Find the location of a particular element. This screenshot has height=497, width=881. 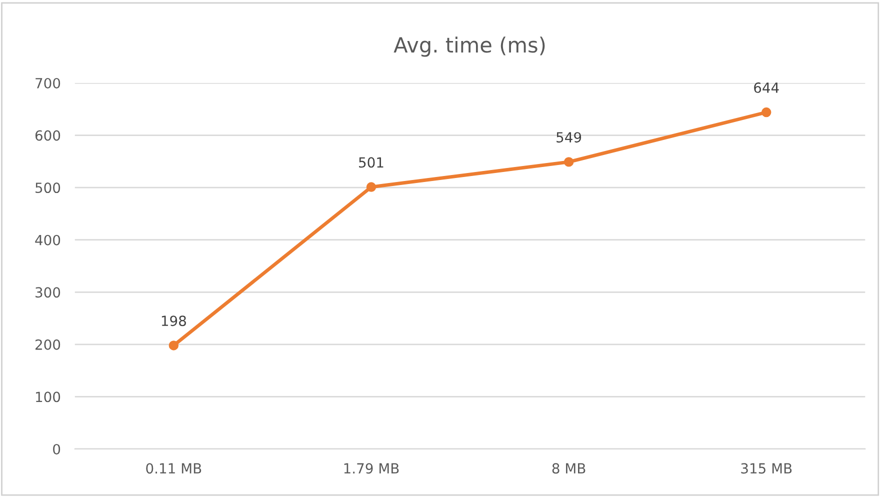

y-tick-label: 600 is located at coordinates (47, 135).